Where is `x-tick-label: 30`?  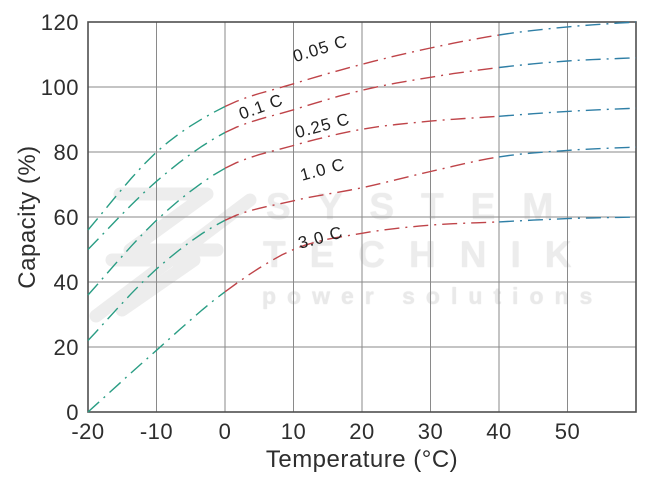 x-tick-label: 30 is located at coordinates (430, 431).